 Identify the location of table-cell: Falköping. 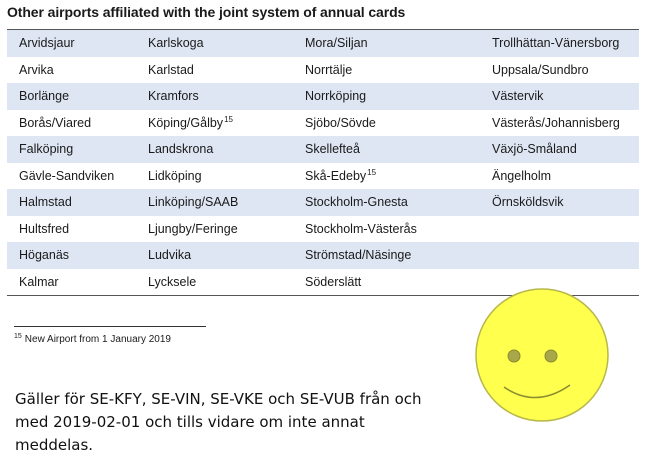
(46, 149).